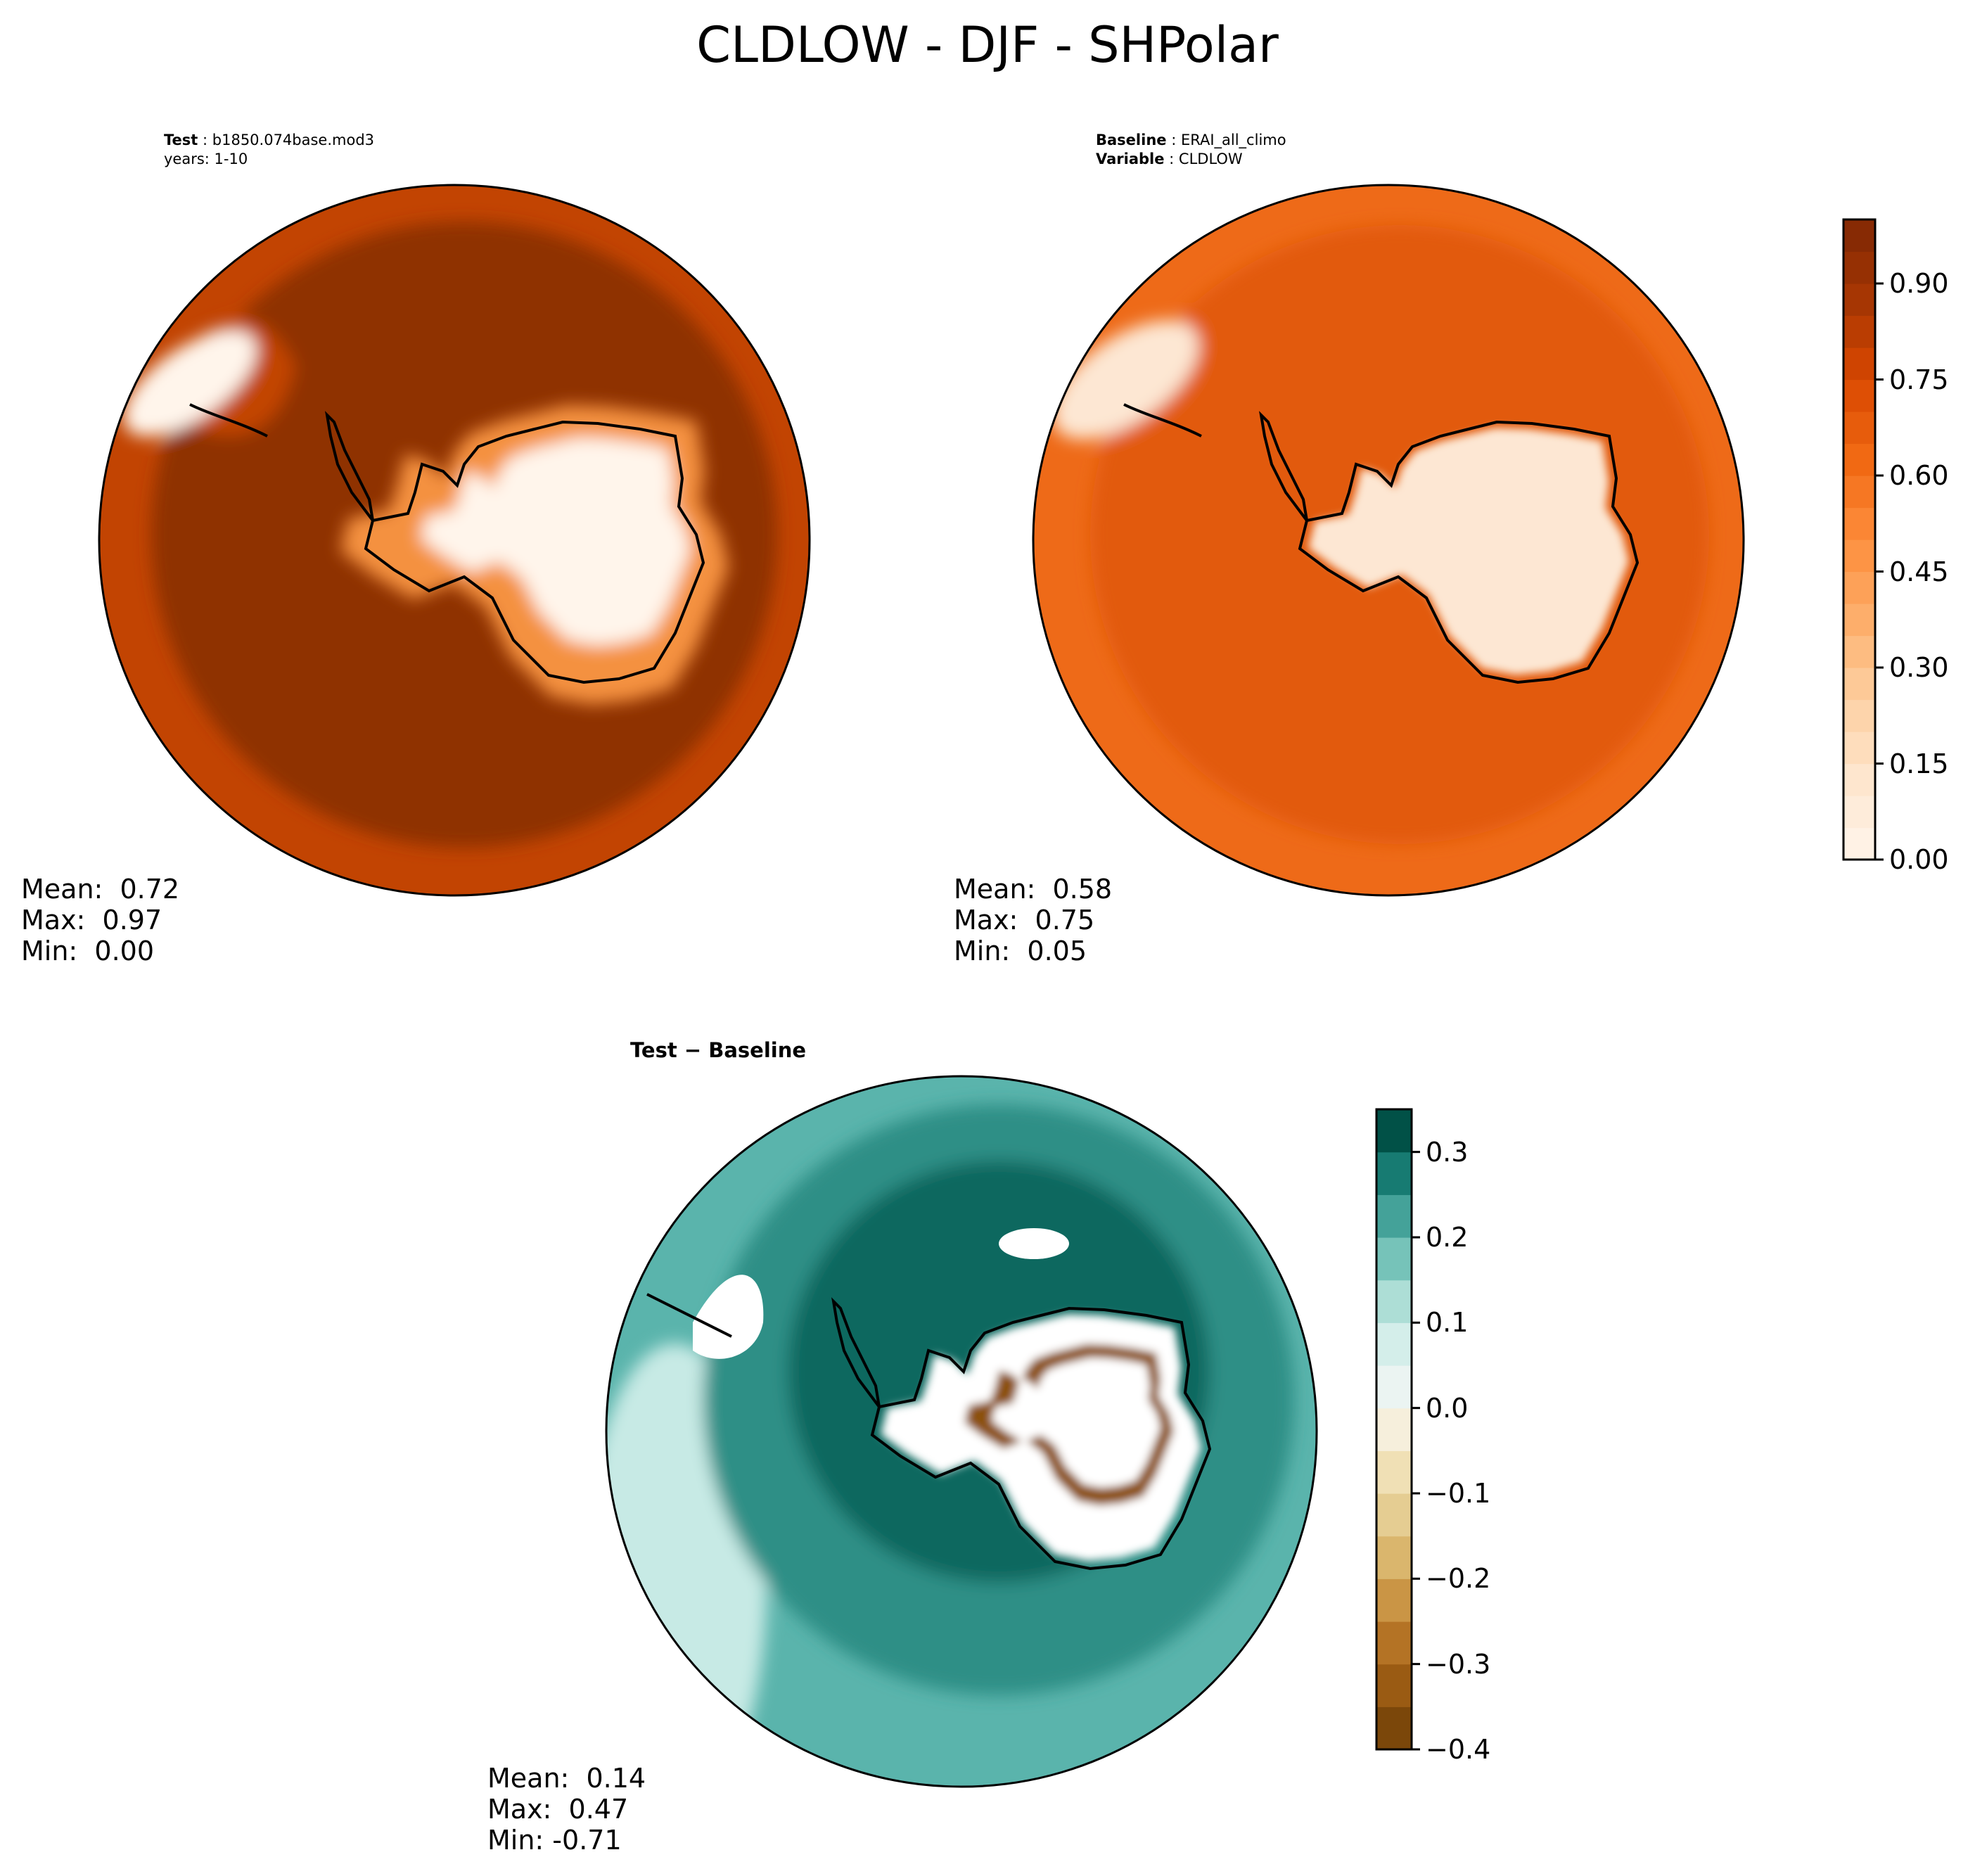 The image size is (1975, 1876). What do you see at coordinates (1020, 951) in the screenshot?
I see `baseline-min: Min: 0.05` at bounding box center [1020, 951].